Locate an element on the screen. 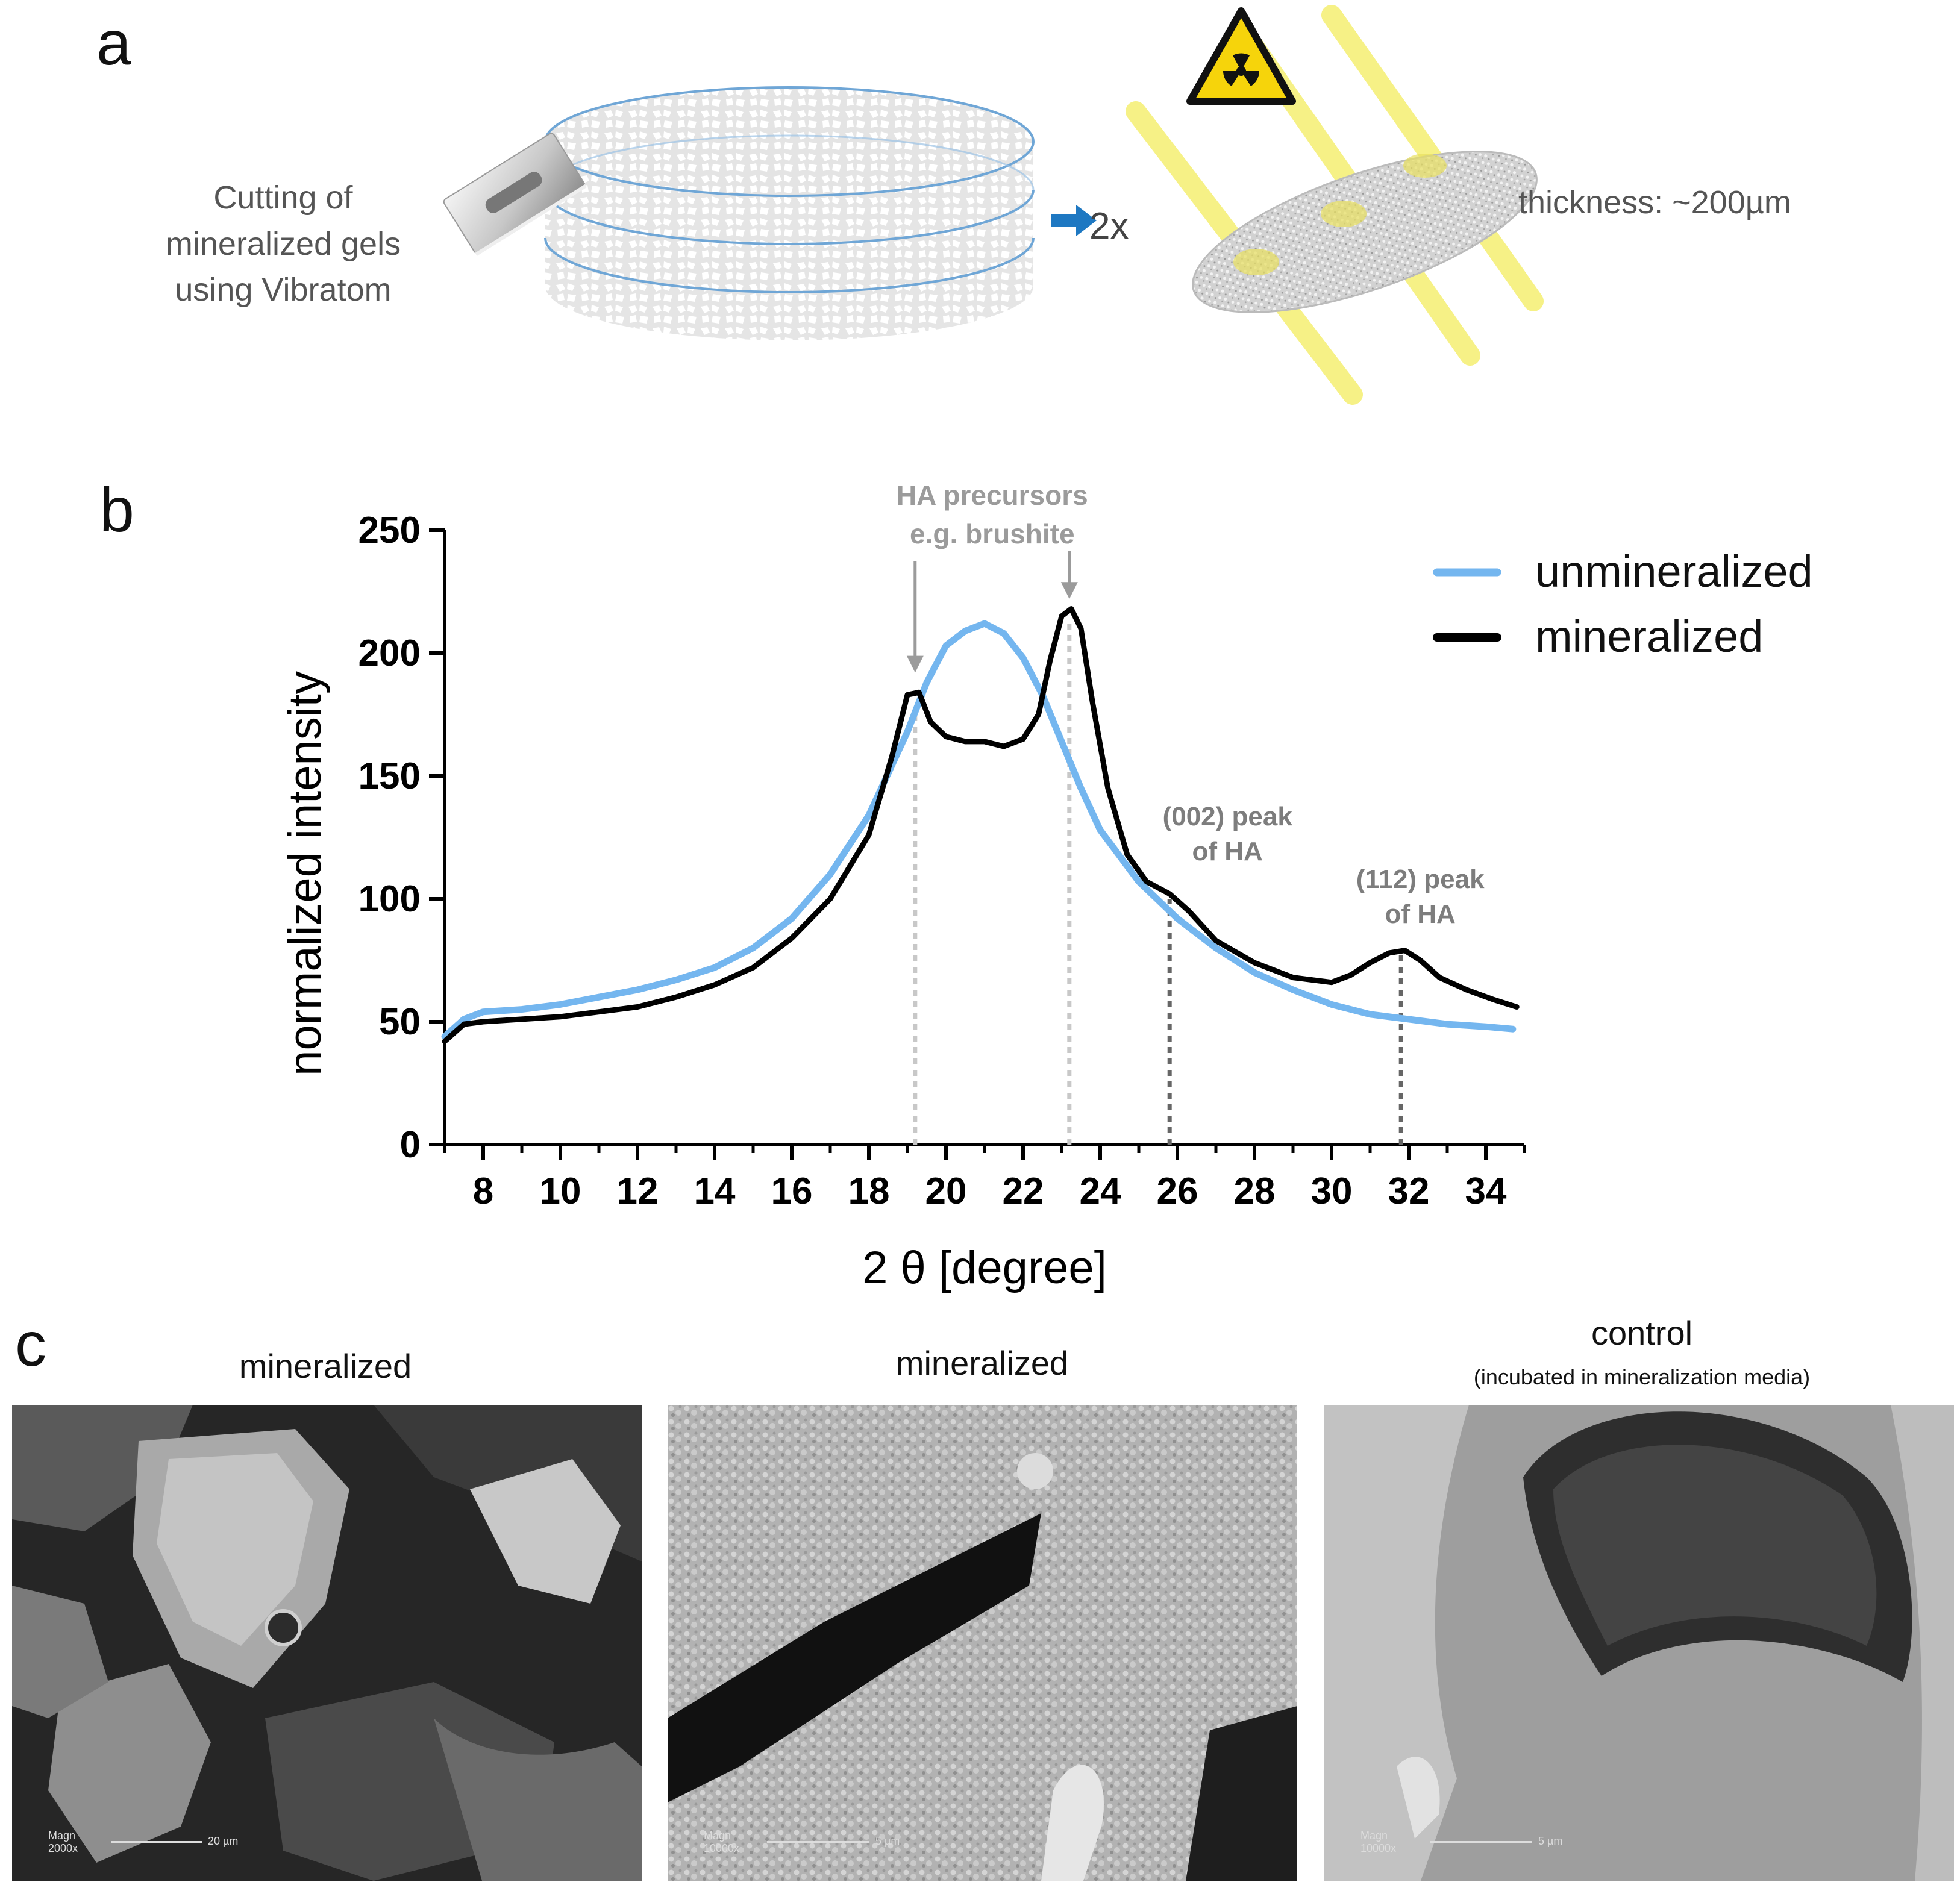  sem-image-control-10000x: Magn 10000x 5 µm is located at coordinates (1639, 1643).